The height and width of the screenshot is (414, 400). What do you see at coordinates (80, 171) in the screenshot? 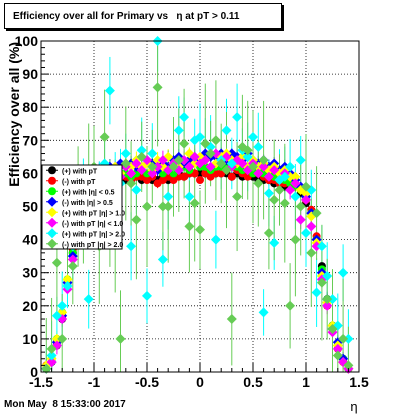
I see `legend-label: (+) with pT` at bounding box center [80, 171].